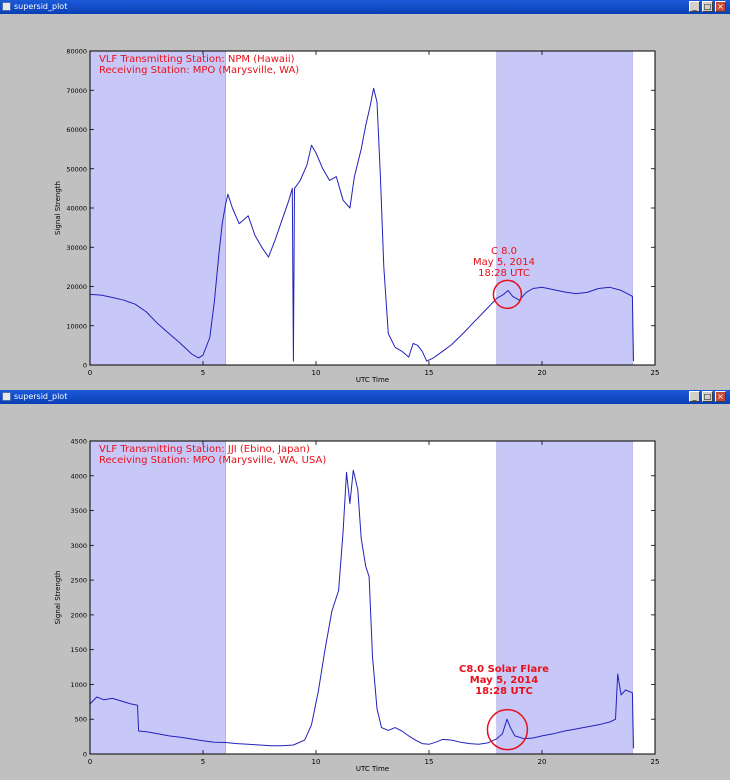  I want to click on y-tick-label: 1500, so click(78, 650).